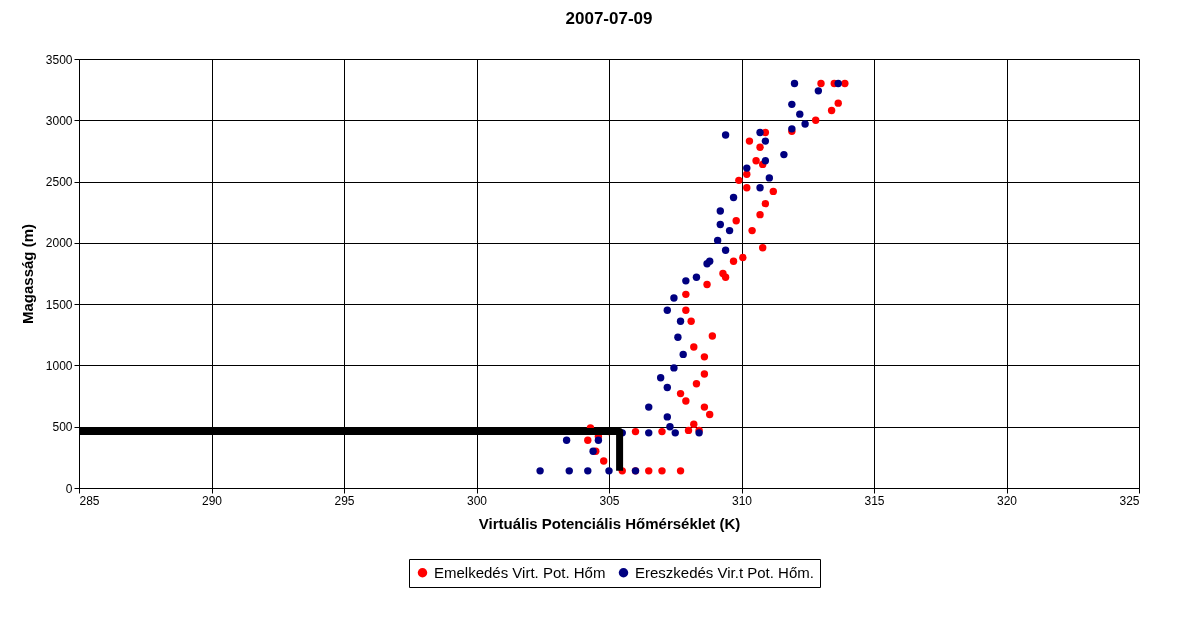 The width and height of the screenshot is (1201, 636). What do you see at coordinates (724, 572) in the screenshot?
I see `legend-label: Ereszkedés Vir.t Pot. Hőm.` at bounding box center [724, 572].